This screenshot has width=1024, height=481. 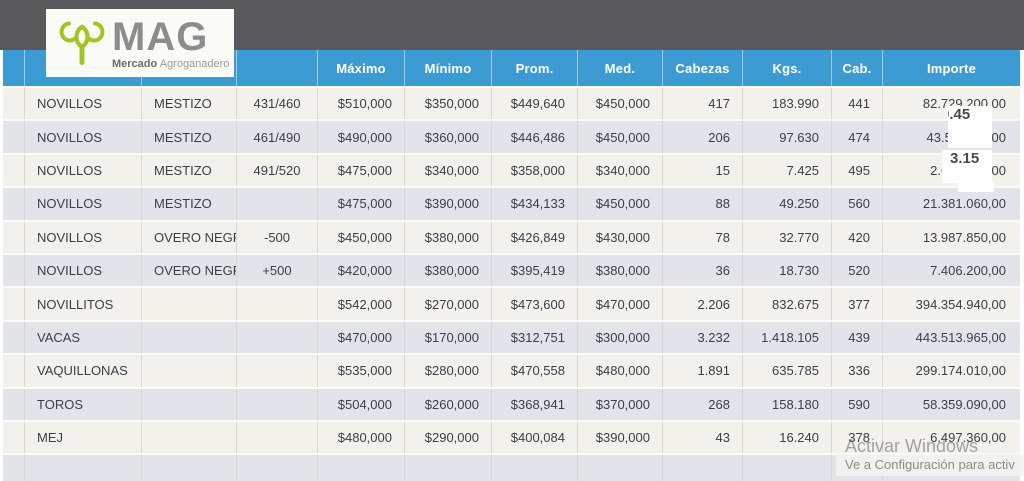 I want to click on table-cell: $290,000, so click(x=448, y=437).